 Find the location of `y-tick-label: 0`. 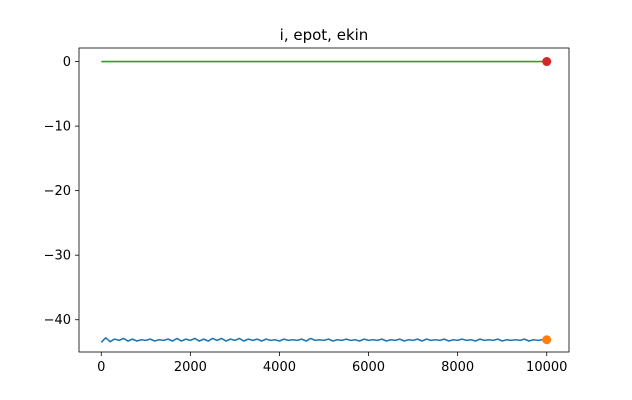

y-tick-label: 0 is located at coordinates (67, 62).